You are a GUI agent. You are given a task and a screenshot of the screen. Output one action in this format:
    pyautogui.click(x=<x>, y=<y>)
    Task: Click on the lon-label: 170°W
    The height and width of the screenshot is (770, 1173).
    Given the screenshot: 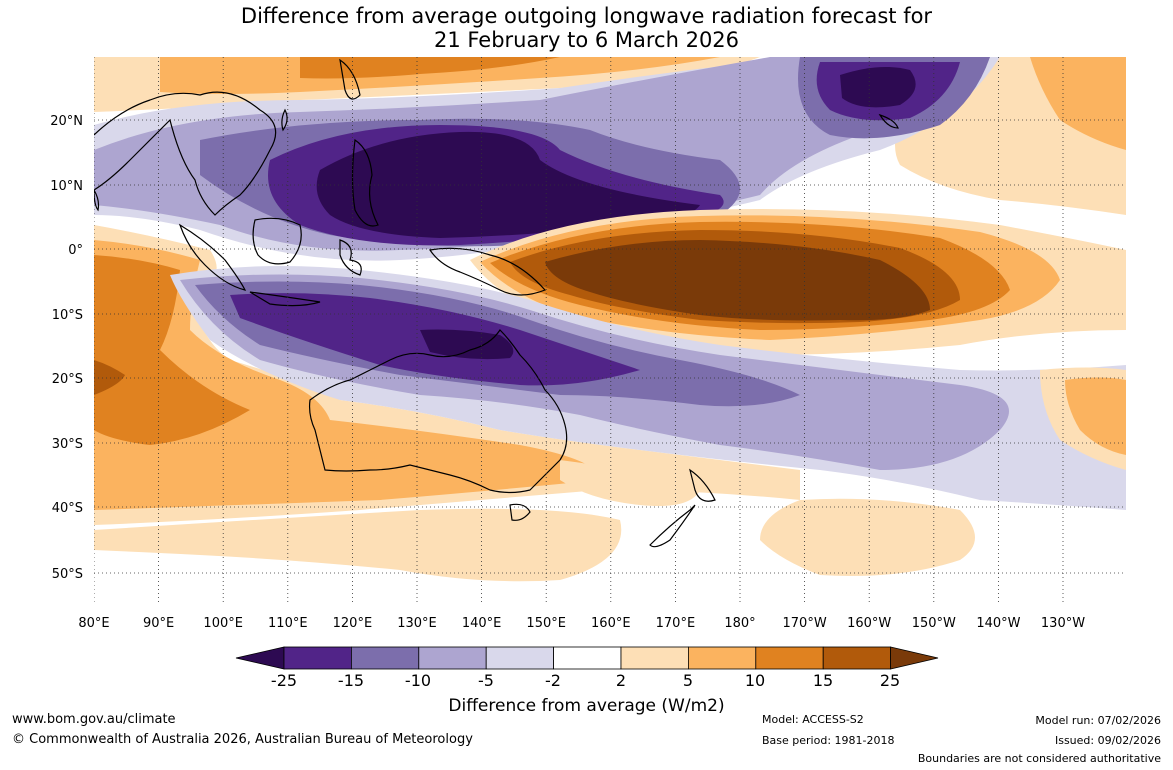 What is the action you would take?
    pyautogui.click(x=805, y=623)
    